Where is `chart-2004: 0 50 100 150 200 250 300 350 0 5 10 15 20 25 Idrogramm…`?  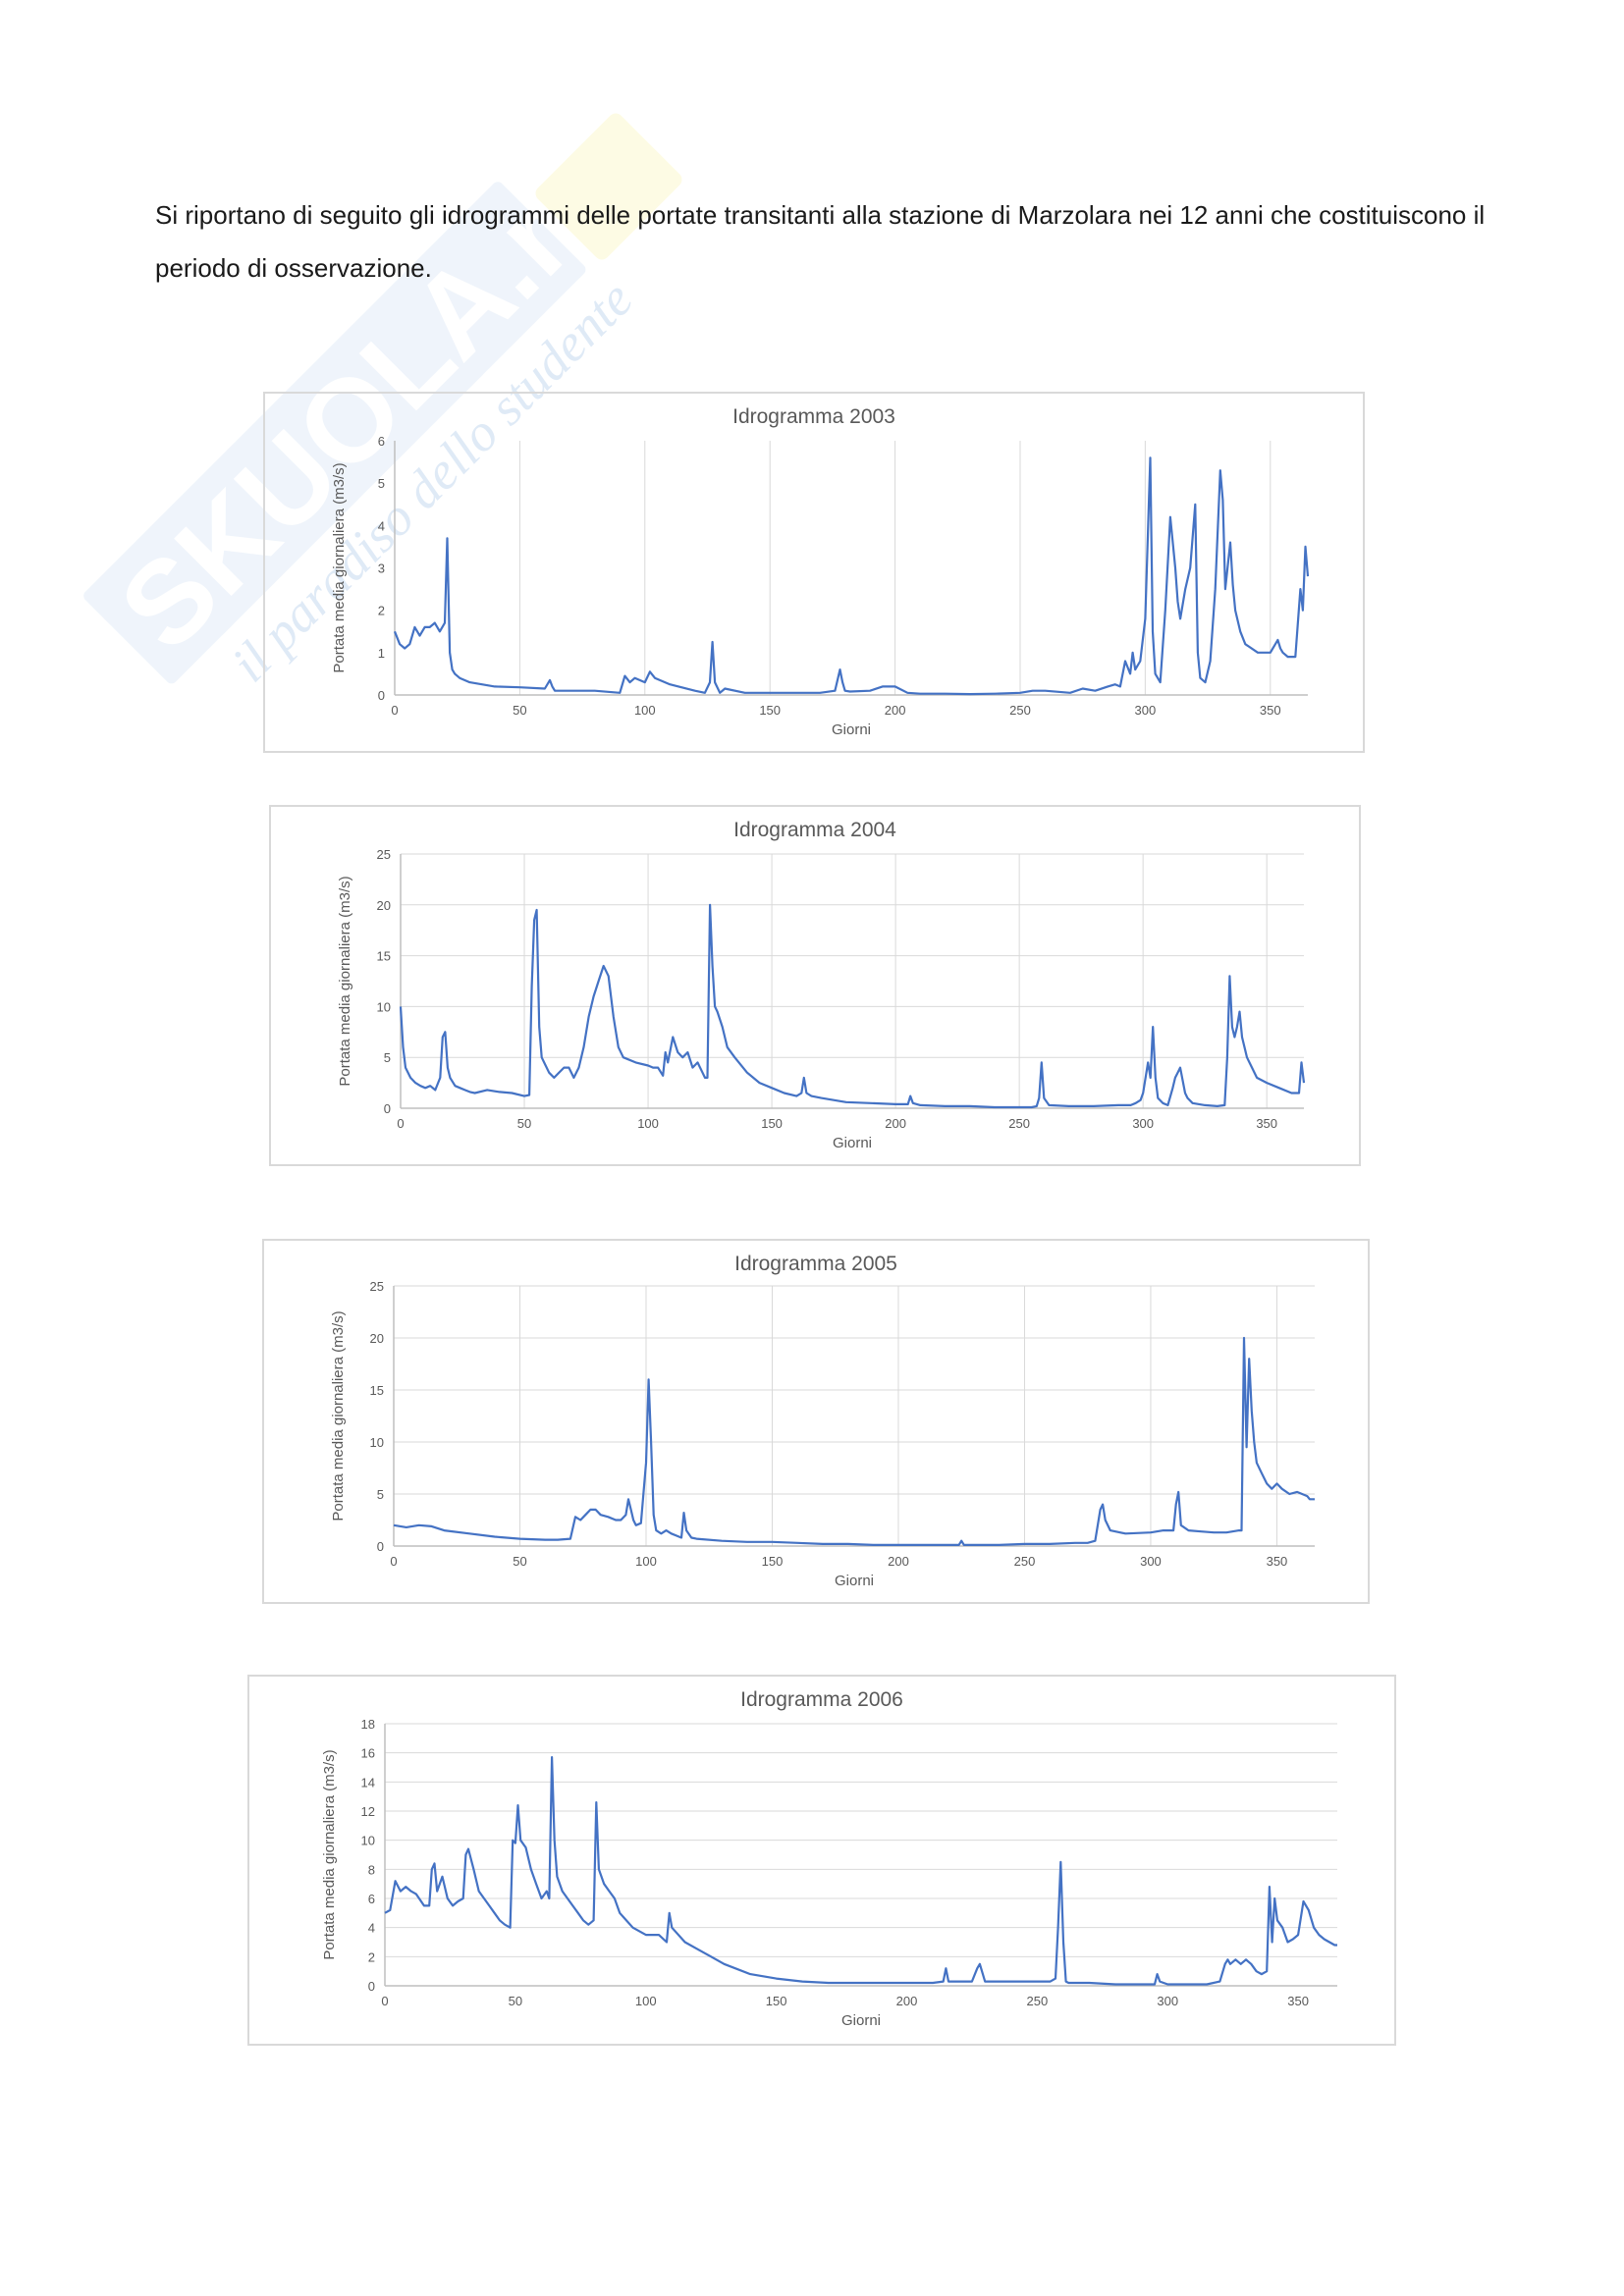 chart-2004: 0 50 100 150 200 250 300 350 0 5 10 15 20 25 Idrogramm… is located at coordinates (815, 986).